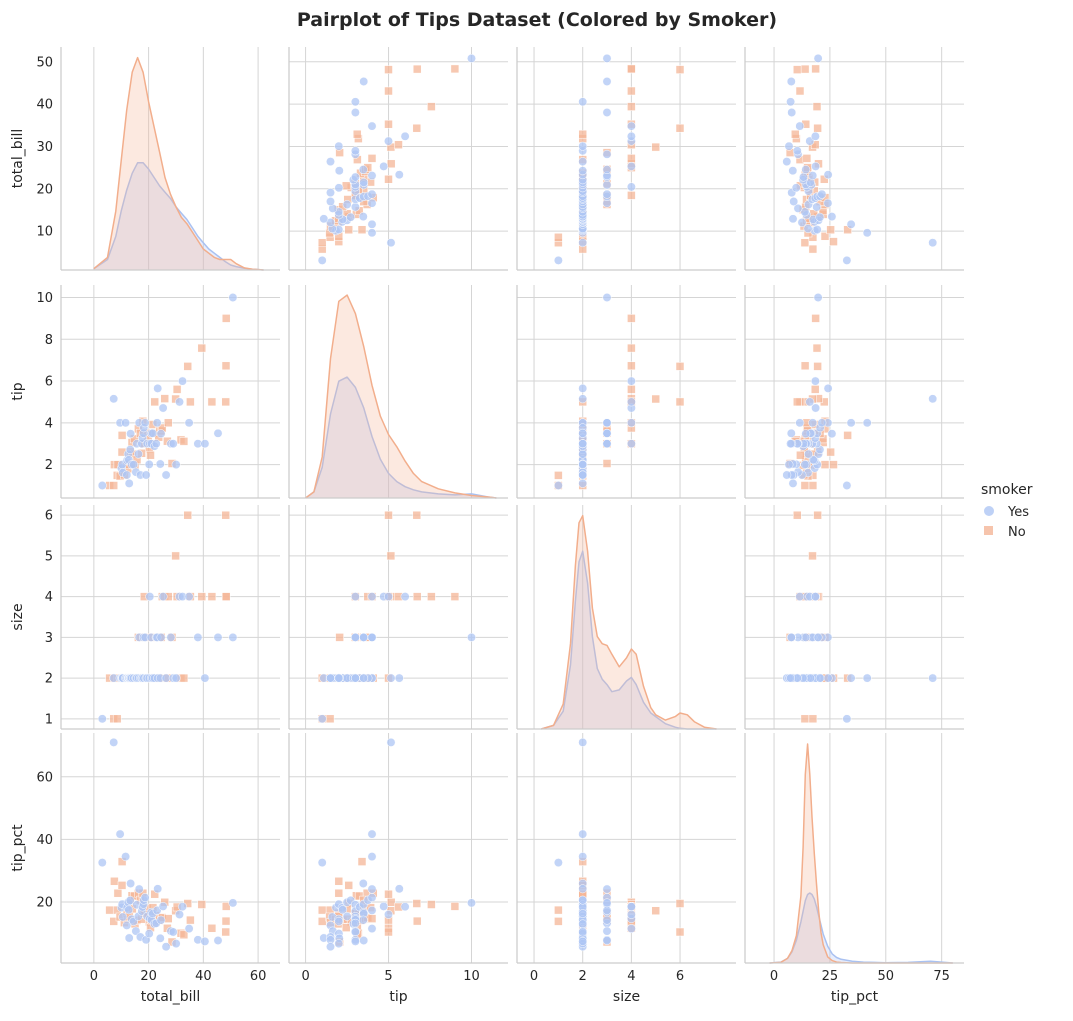 The image size is (1073, 1021). Describe the element at coordinates (631, 976) in the screenshot. I see `x-tick-label: 4` at that location.